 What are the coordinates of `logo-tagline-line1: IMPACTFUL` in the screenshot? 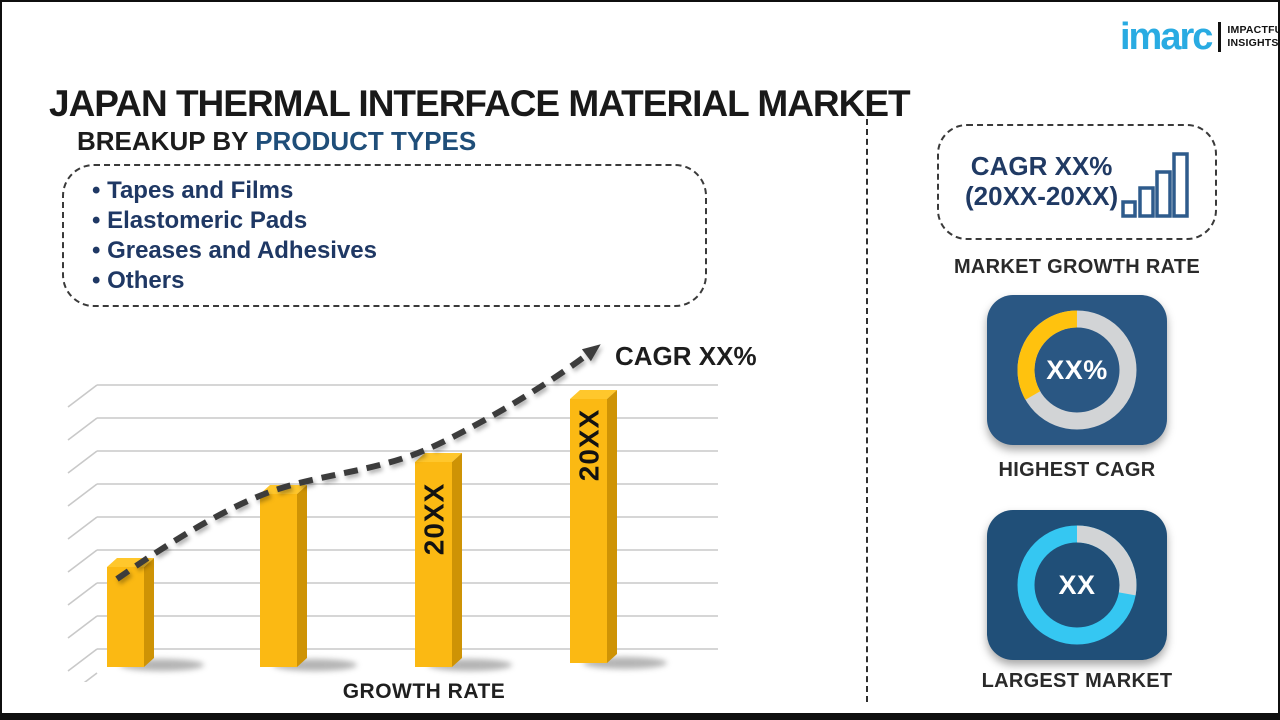 It's located at (1253, 30).